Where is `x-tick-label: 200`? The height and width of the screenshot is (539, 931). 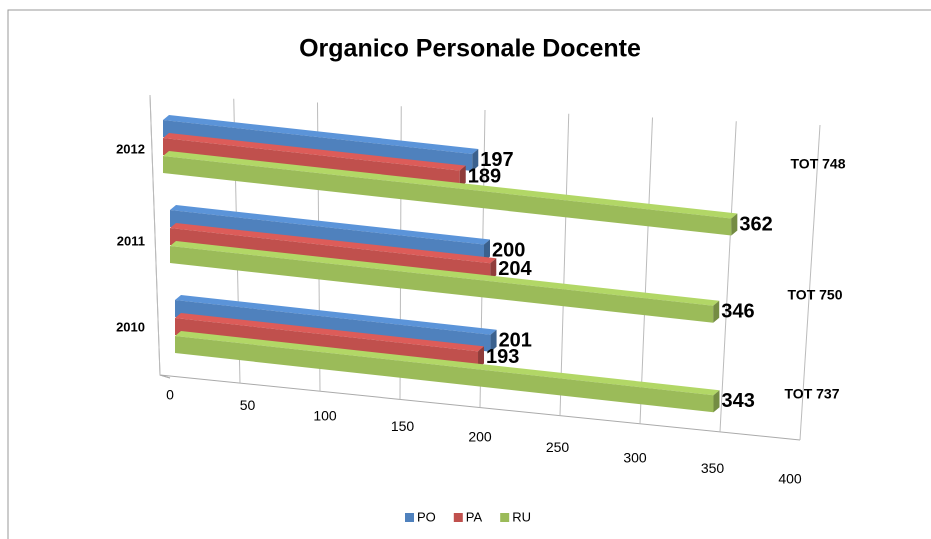
x-tick-label: 200 is located at coordinates (480, 437).